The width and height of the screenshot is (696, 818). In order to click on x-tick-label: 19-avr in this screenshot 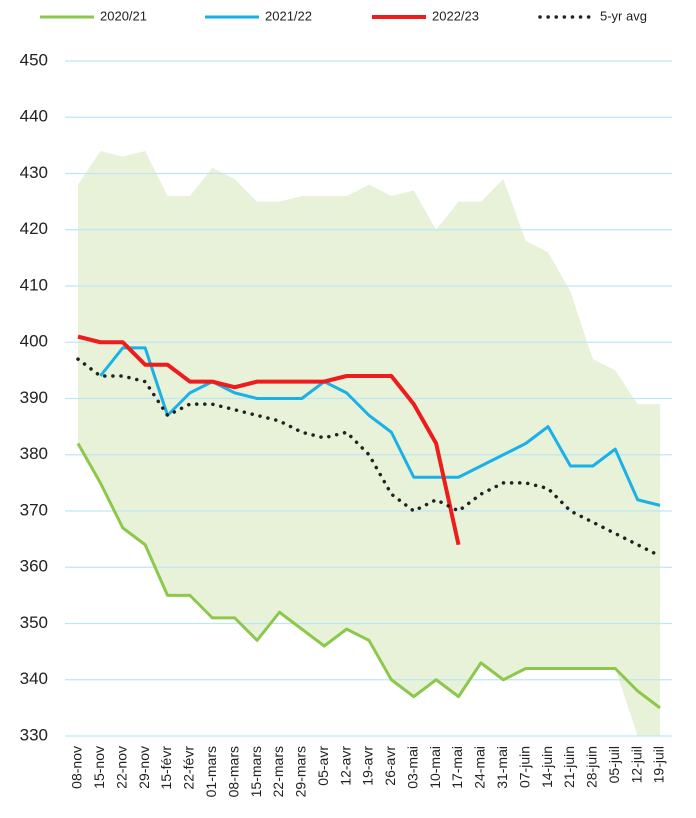, I will do `click(368, 766)`.